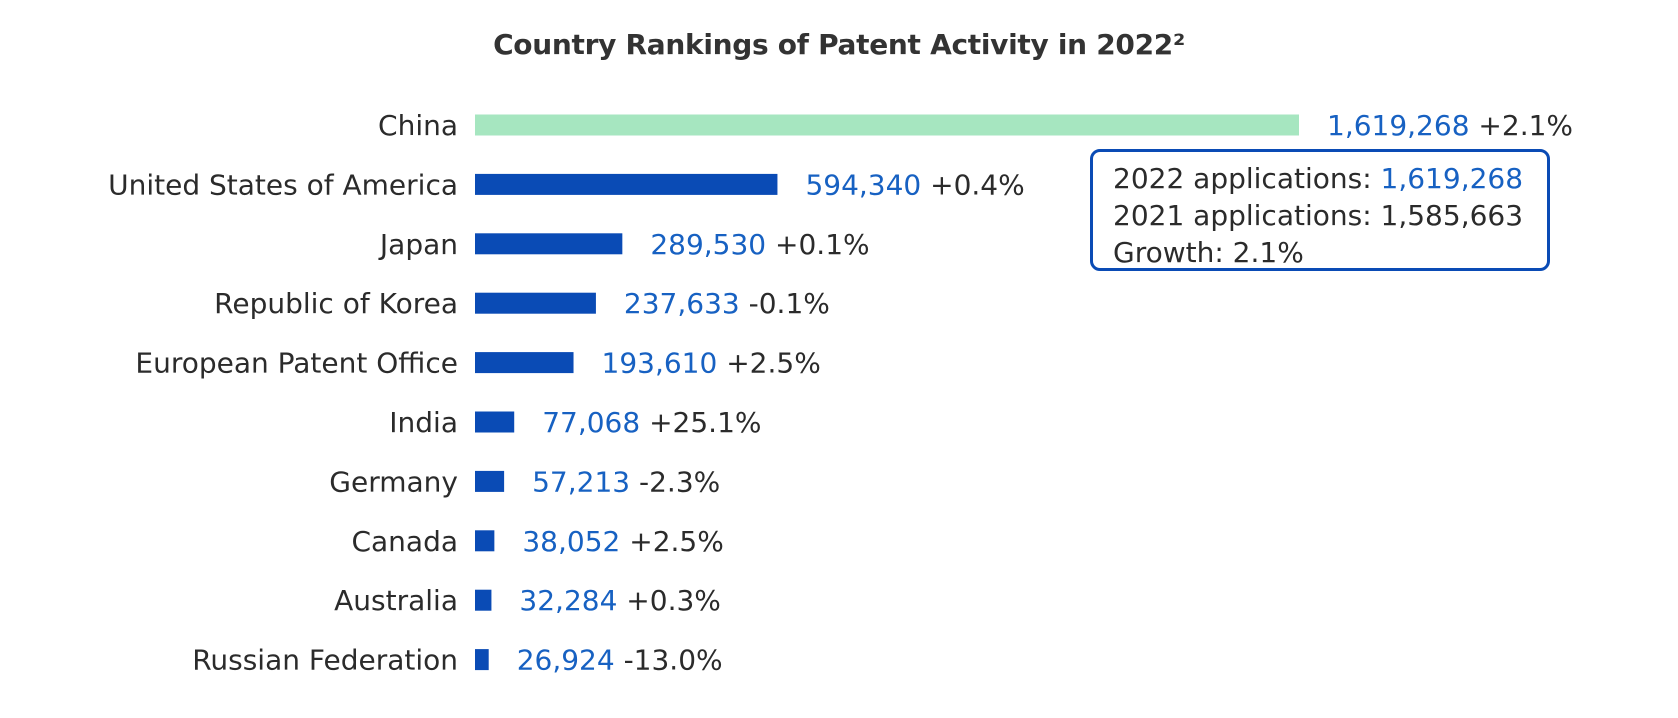  I want to click on data-label: 38,052 +2.5%, so click(622, 541).